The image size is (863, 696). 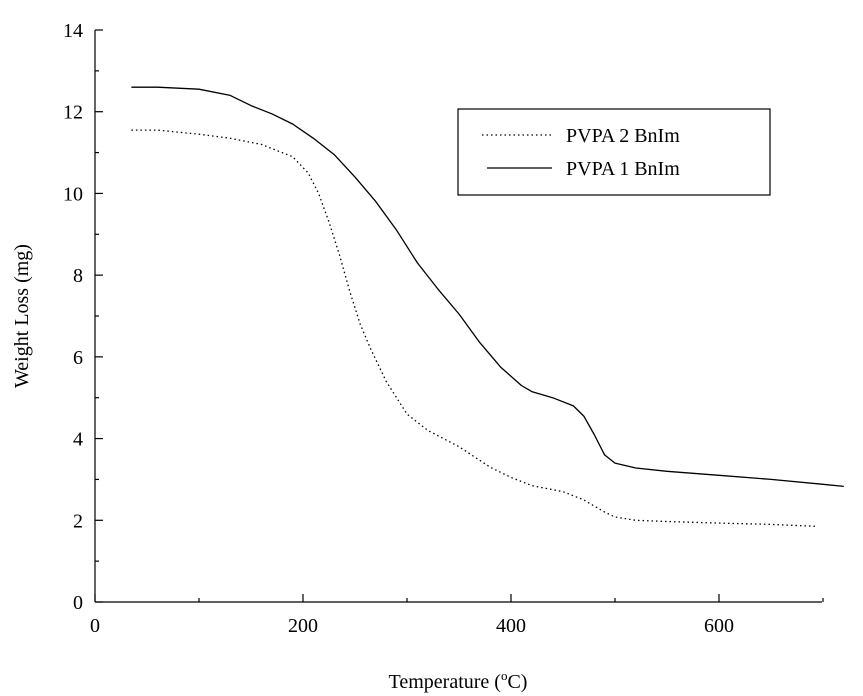 What do you see at coordinates (623, 136) in the screenshot?
I see `legend-label-pvpa2: PVPA 2 BnIm` at bounding box center [623, 136].